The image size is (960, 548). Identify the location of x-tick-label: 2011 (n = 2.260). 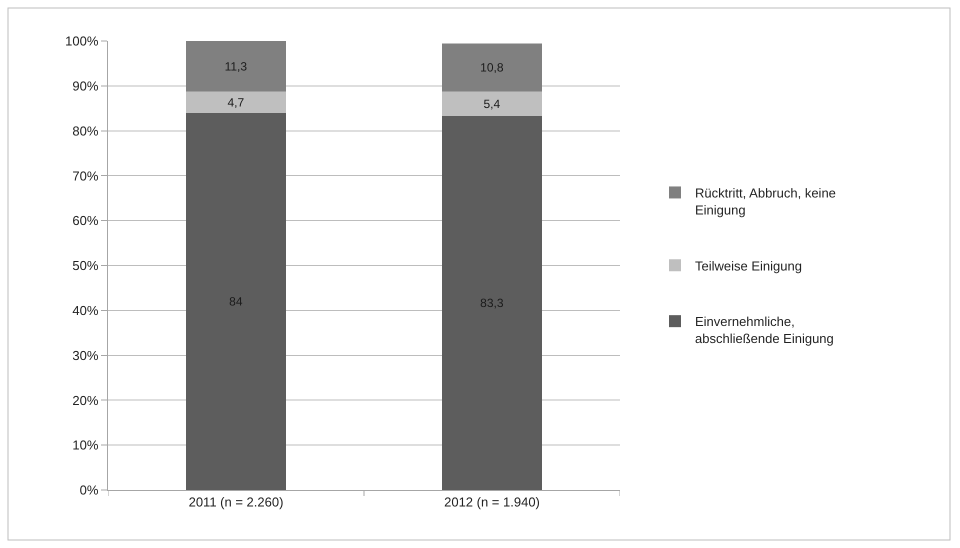
(236, 502).